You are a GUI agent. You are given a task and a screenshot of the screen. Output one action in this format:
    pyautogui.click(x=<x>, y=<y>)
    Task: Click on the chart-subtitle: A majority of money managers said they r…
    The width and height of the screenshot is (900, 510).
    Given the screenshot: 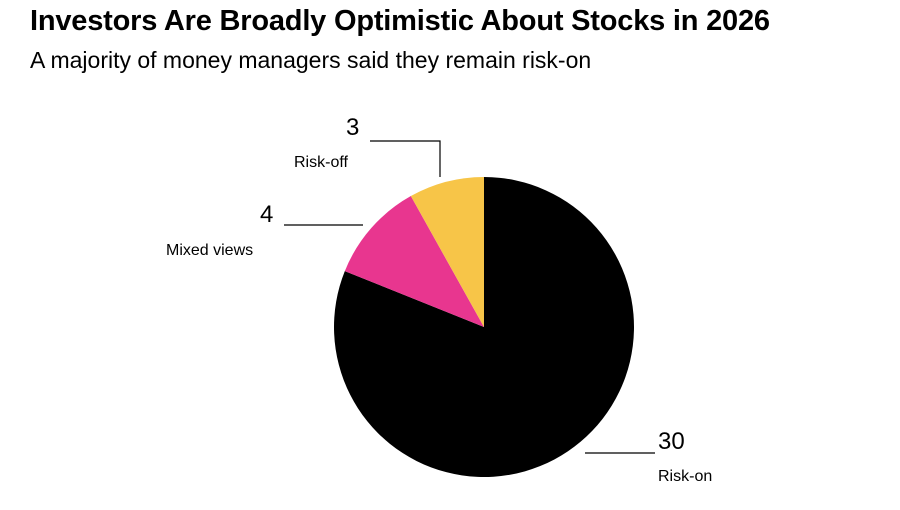 What is the action you would take?
    pyautogui.click(x=311, y=60)
    